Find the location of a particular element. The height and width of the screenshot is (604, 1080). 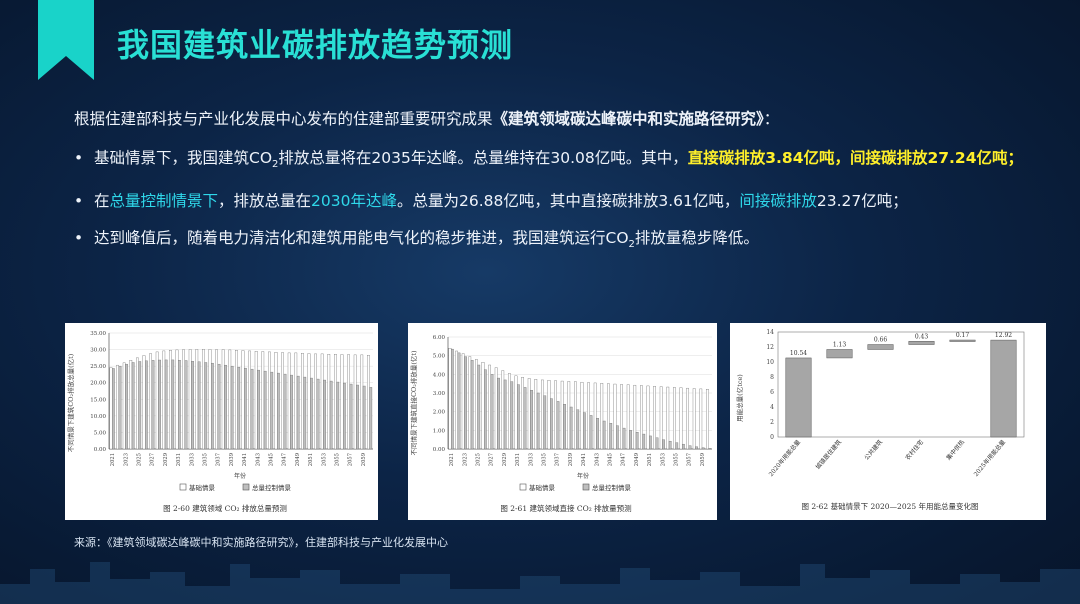

chart3-ytick: 6 is located at coordinates (772, 392).